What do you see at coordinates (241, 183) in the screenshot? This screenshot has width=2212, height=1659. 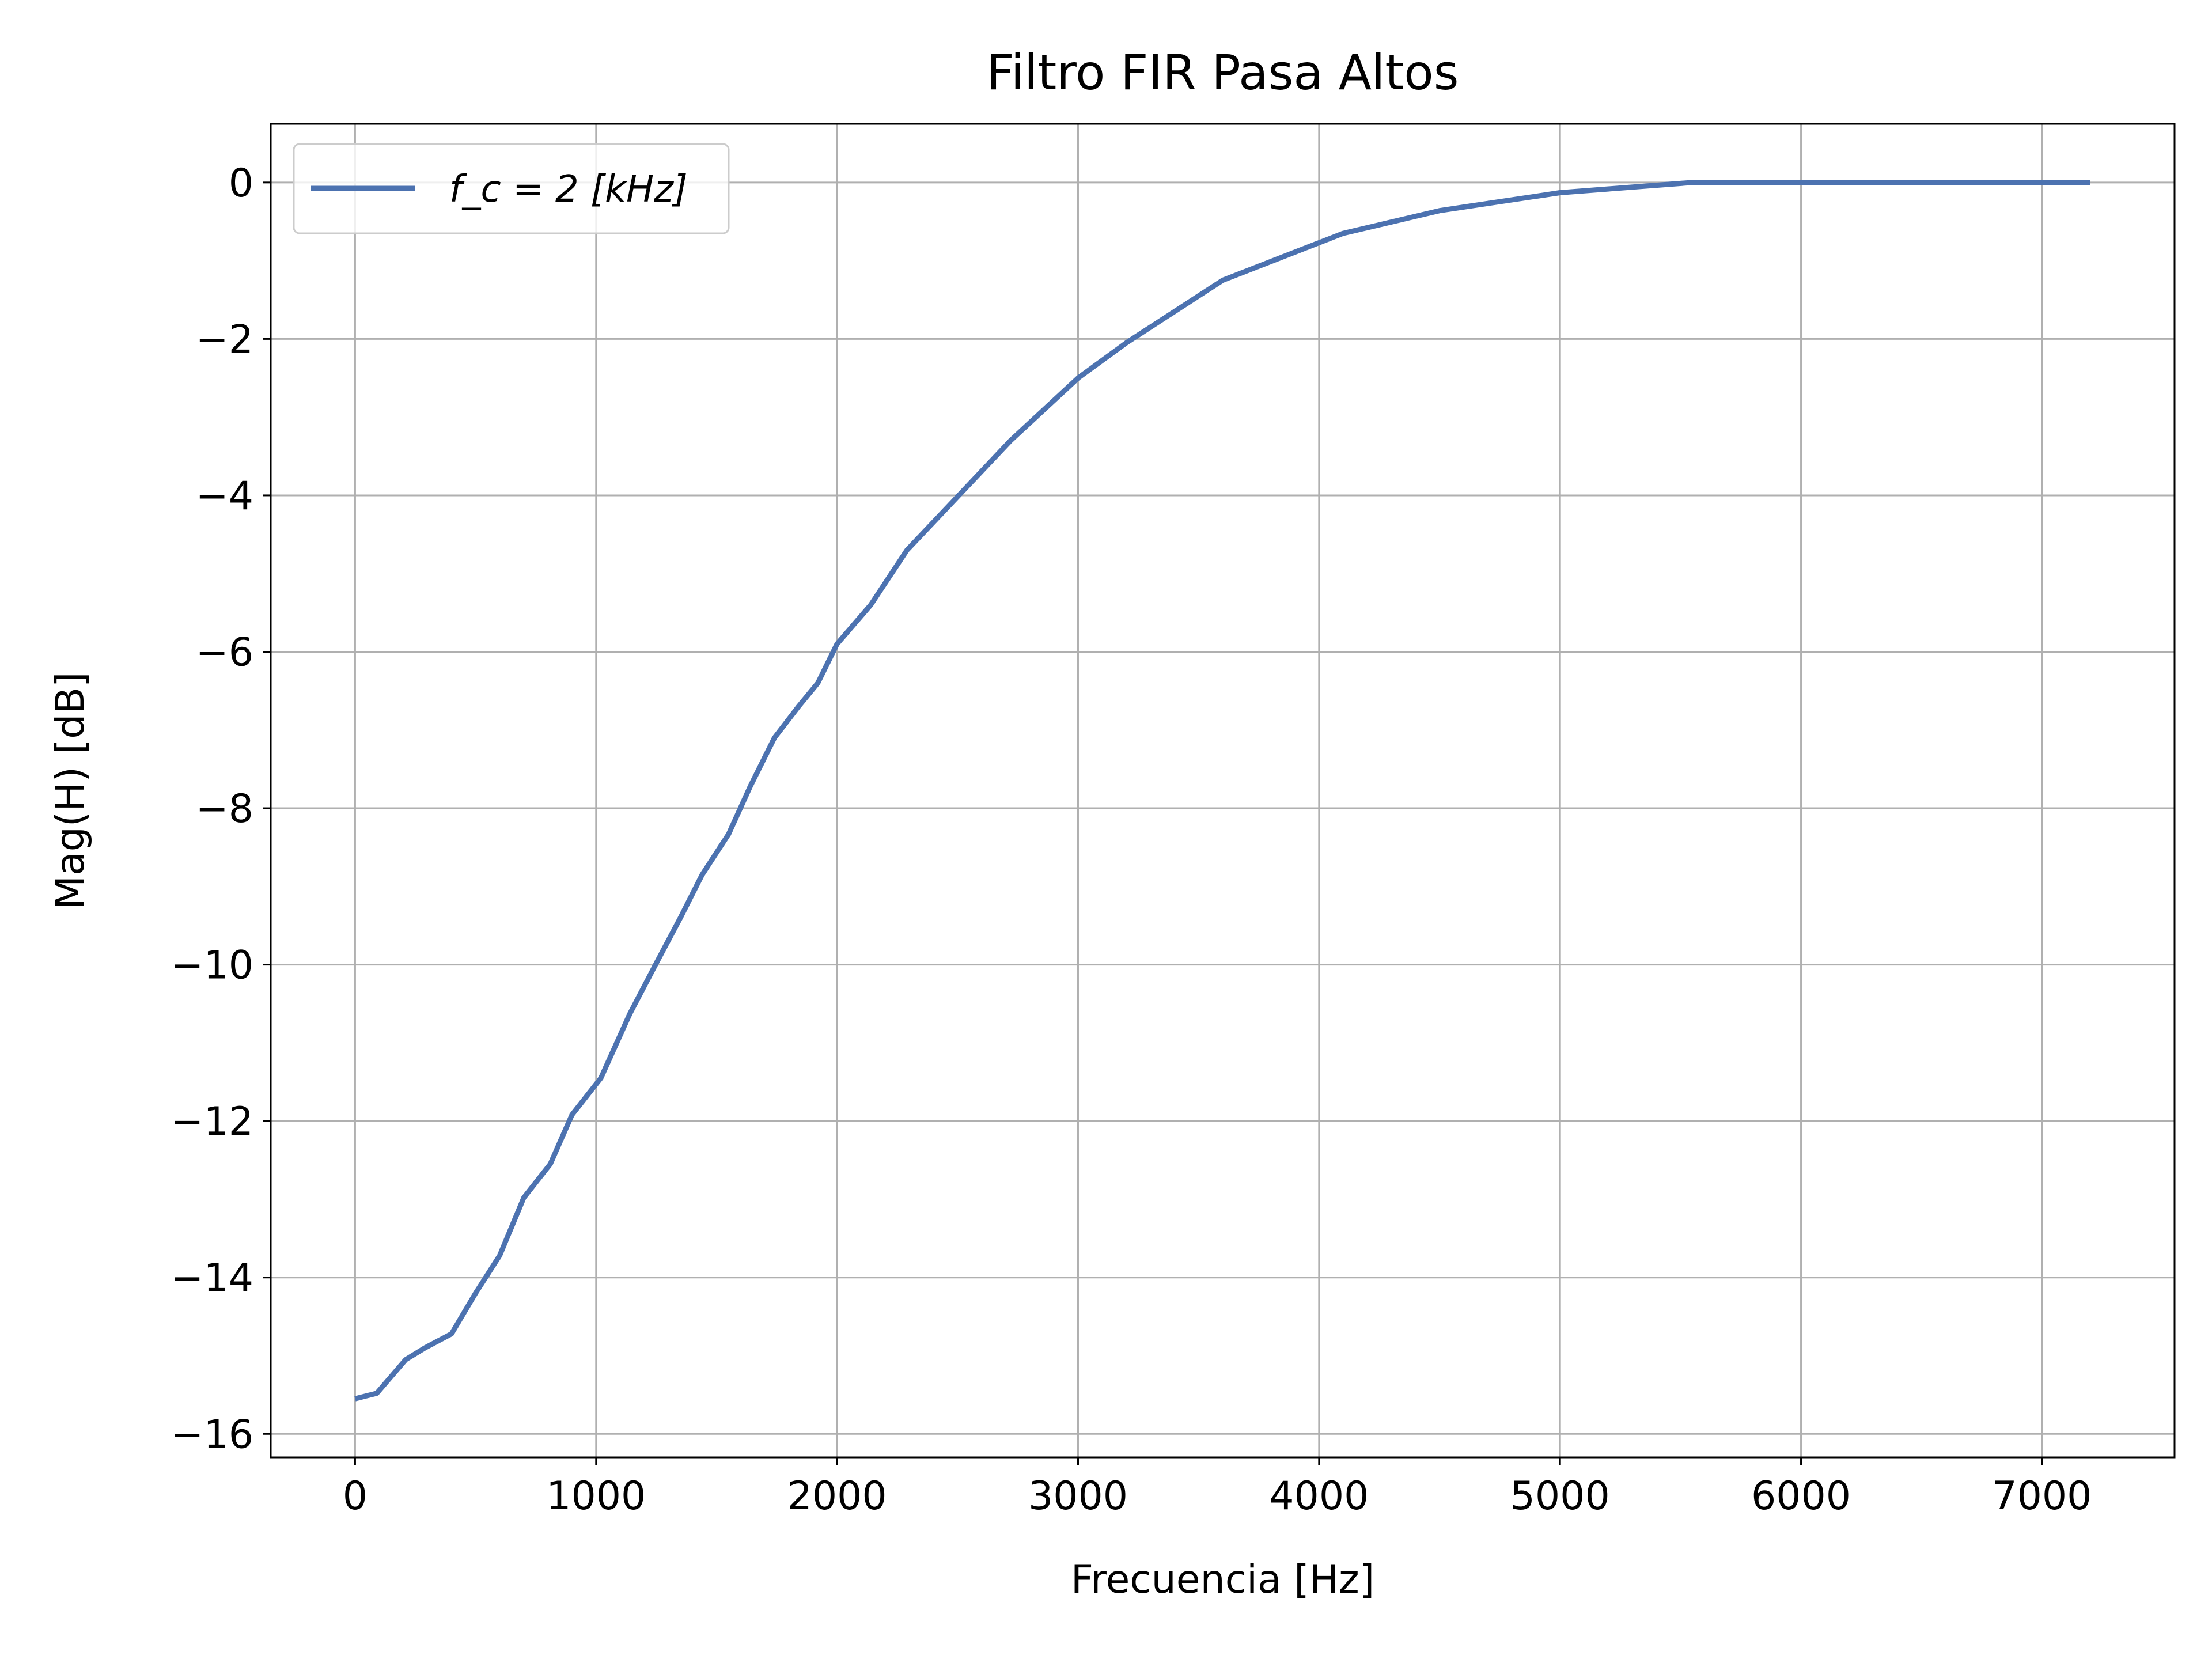 I see `y-tick-label: 0` at bounding box center [241, 183].